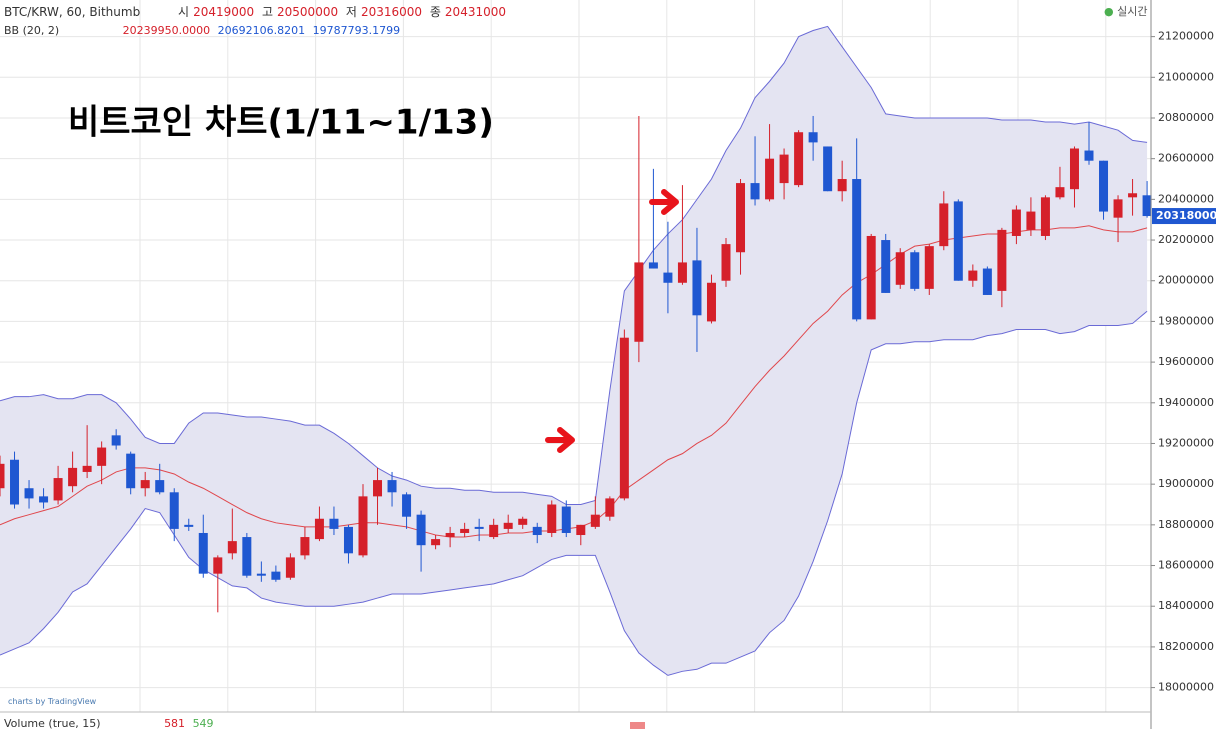  I want to click on y-tick-label: 21000000, so click(1186, 76).